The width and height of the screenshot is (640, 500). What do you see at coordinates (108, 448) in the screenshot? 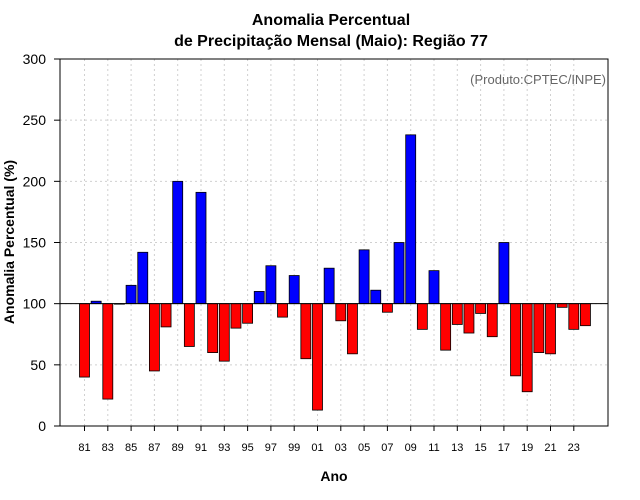
I see `x-tick-label: 83` at bounding box center [108, 448].